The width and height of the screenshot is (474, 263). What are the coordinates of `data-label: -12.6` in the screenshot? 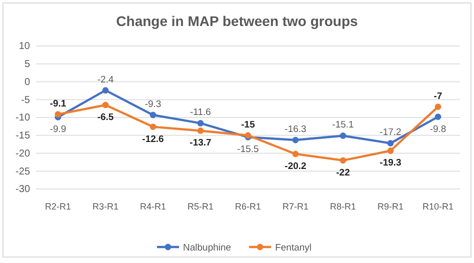 It's located at (153, 139).